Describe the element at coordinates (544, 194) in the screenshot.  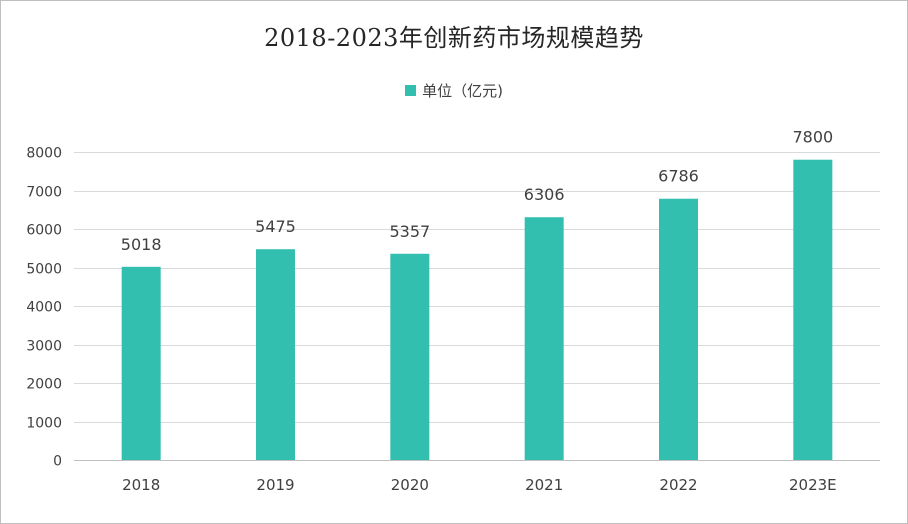
I see `data-label-2021: 6306` at that location.